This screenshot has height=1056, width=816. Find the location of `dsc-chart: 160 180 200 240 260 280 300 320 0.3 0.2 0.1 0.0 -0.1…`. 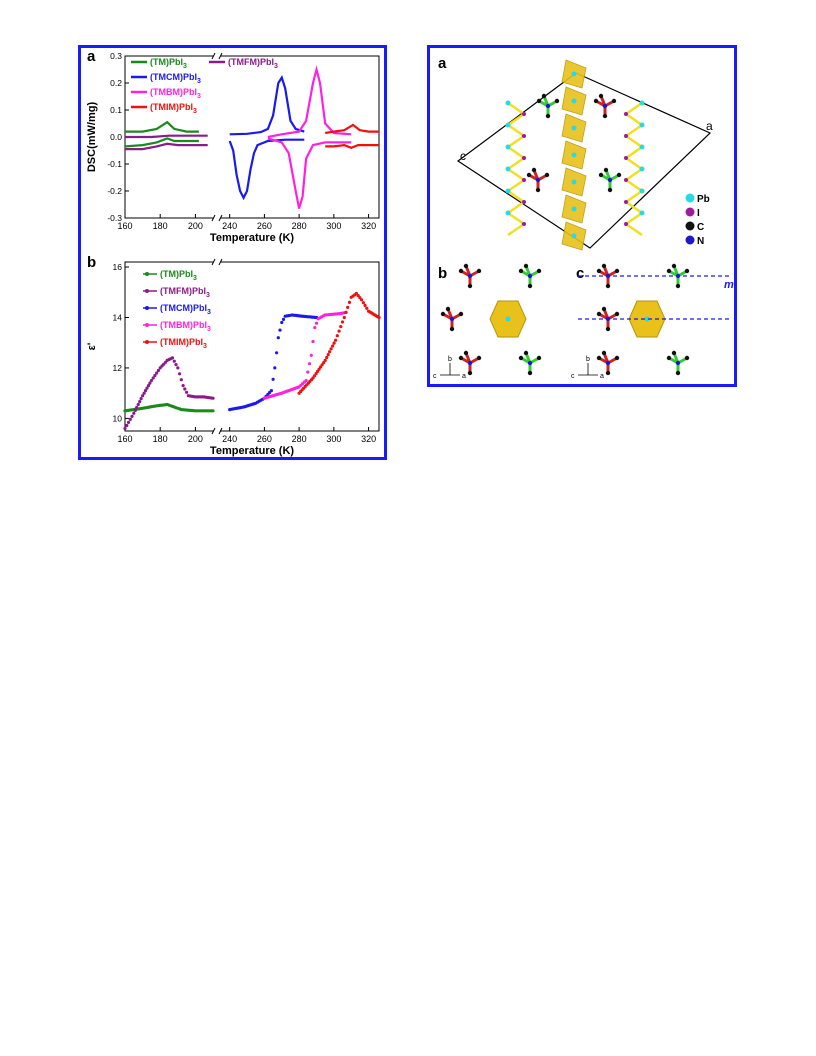

dsc-chart: 160 180 200 240 260 280 300 320 0.3 0.2 0.1 0.0 -0.1… is located at coordinates (233, 146).